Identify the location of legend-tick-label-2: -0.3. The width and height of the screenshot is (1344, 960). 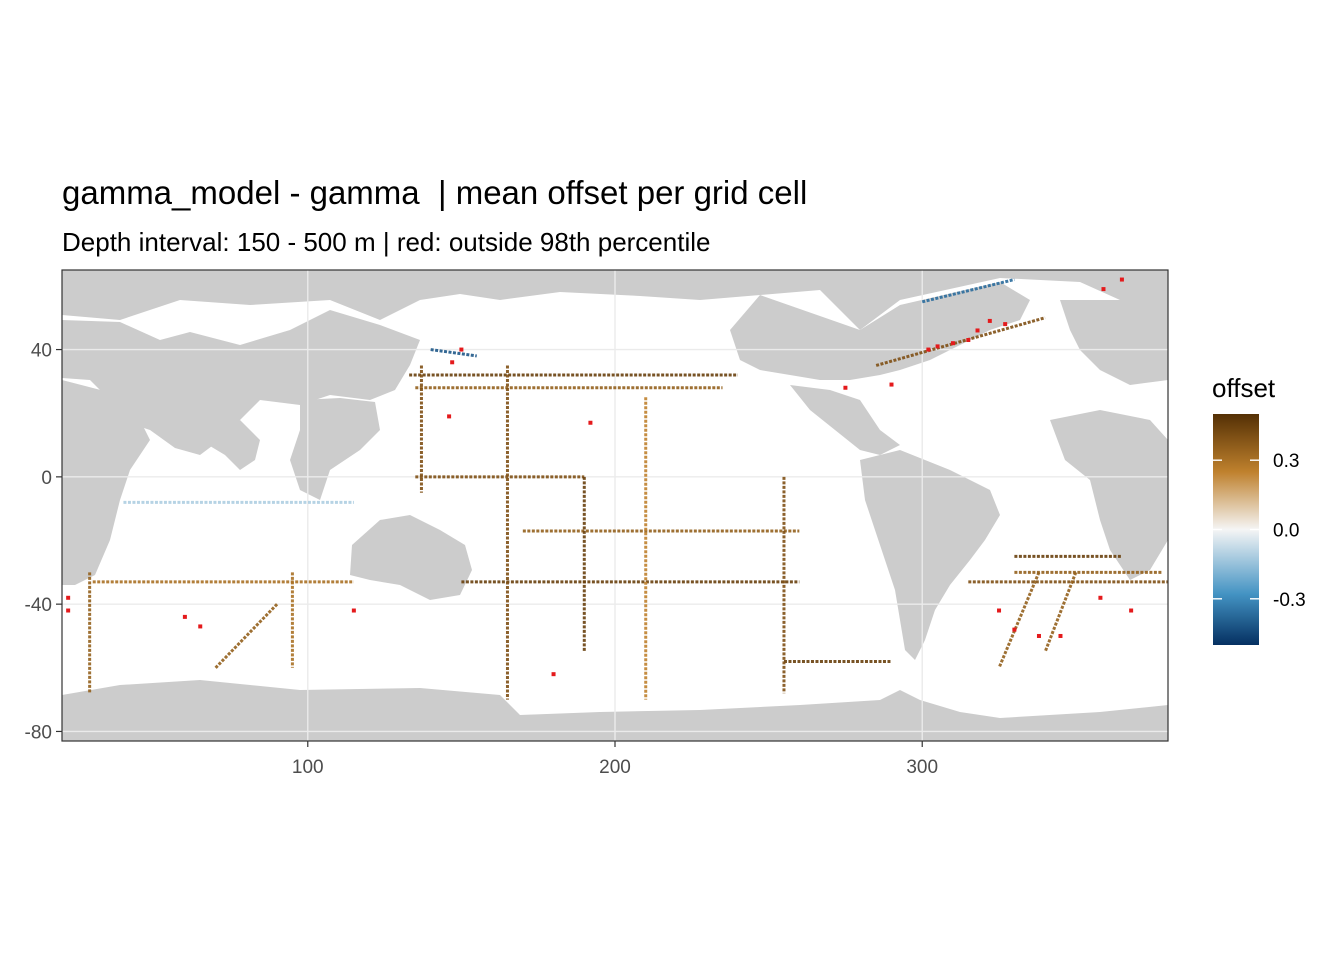
(1289, 600).